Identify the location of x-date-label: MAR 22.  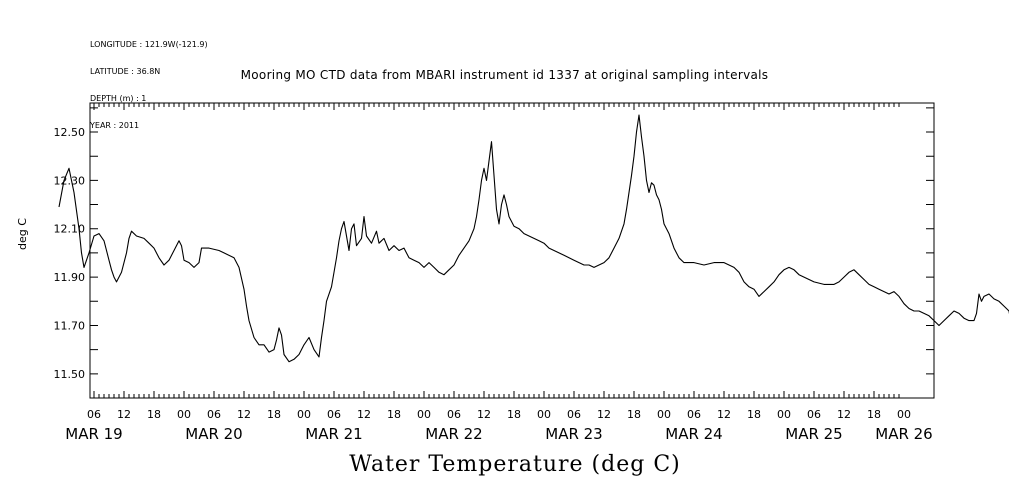
(453, 434).